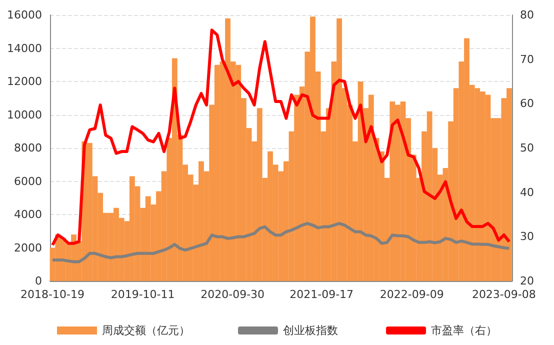  Describe the element at coordinates (527, 148) in the screenshot. I see `y2-tick-label: 50` at that location.